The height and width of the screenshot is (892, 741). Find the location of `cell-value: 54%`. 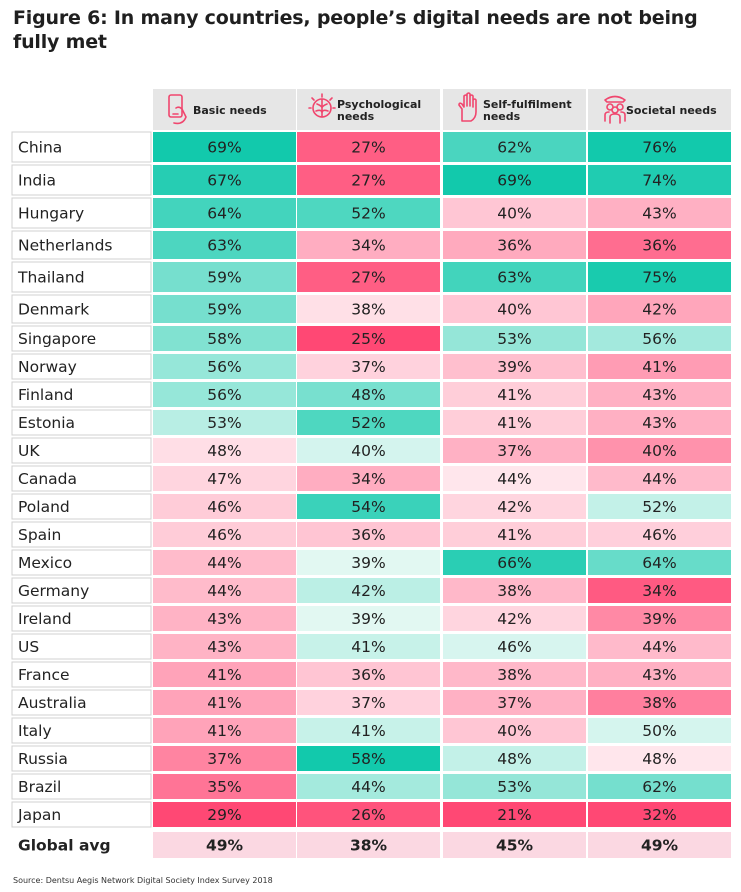

cell-value: 54% is located at coordinates (368, 507).